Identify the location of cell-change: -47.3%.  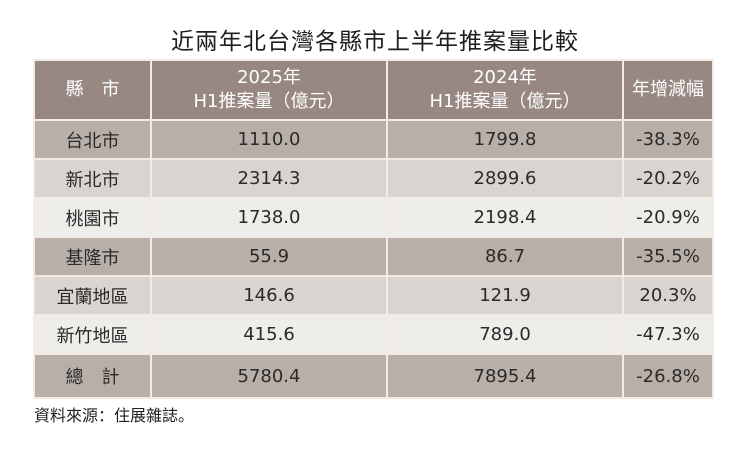
(668, 334).